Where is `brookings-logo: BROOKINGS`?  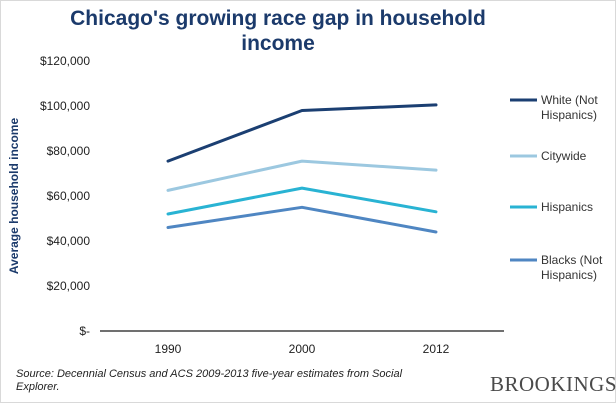
brookings-logo: BROOKINGS is located at coordinates (553, 384).